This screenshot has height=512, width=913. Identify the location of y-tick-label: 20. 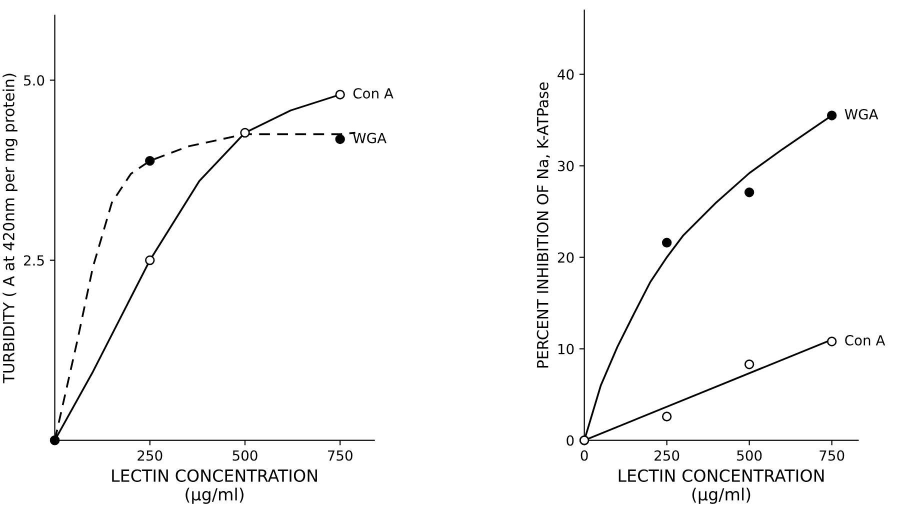
(566, 257).